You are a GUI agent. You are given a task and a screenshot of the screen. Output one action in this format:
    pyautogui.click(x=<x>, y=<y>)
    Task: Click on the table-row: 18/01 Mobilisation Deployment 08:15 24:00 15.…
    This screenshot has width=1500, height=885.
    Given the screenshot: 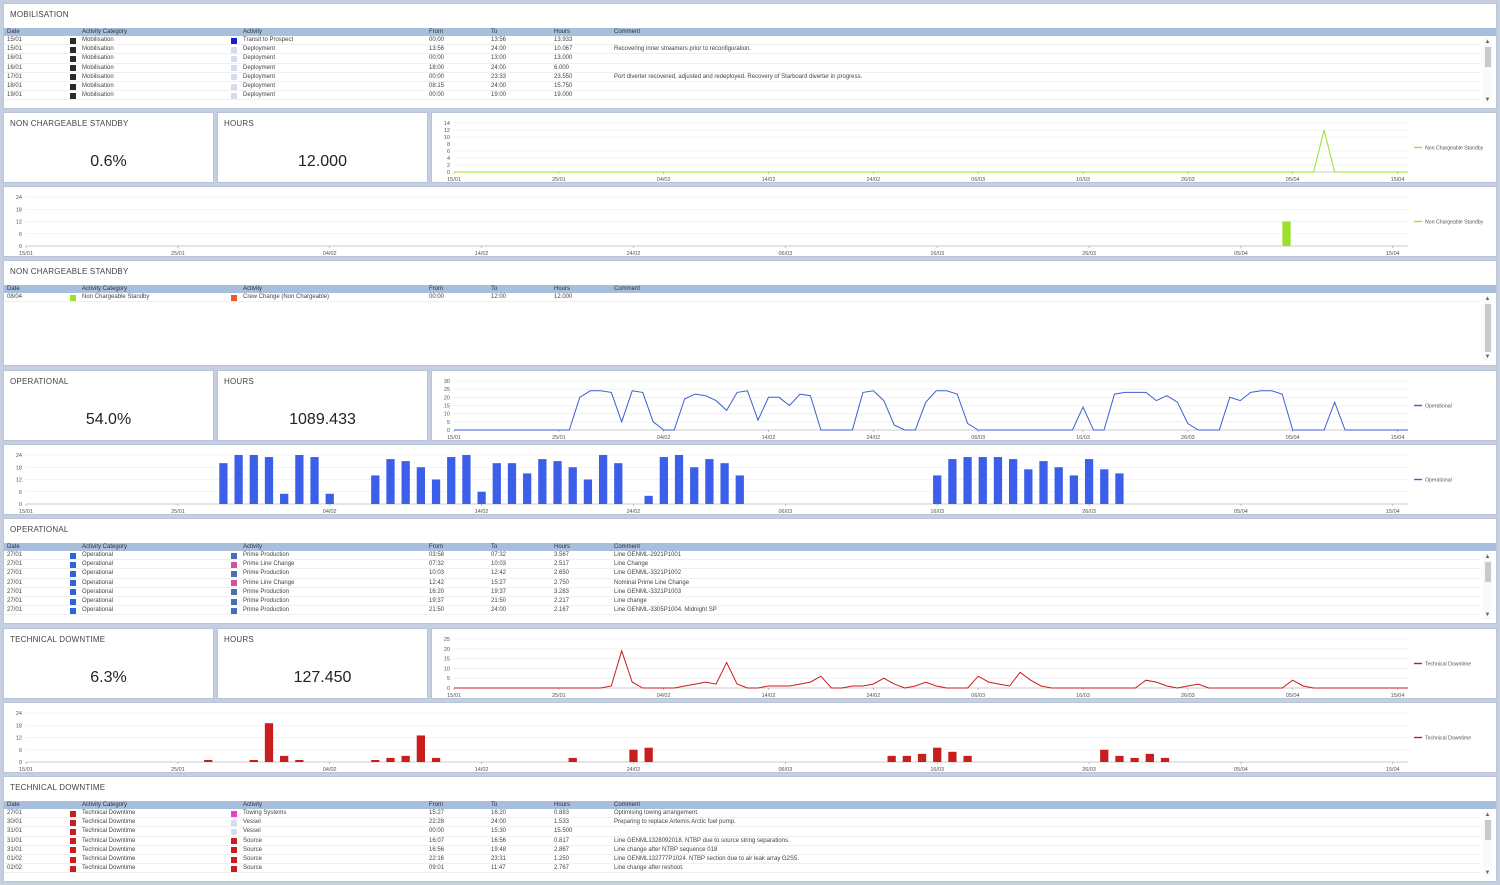 What is the action you would take?
    pyautogui.click(x=742, y=87)
    